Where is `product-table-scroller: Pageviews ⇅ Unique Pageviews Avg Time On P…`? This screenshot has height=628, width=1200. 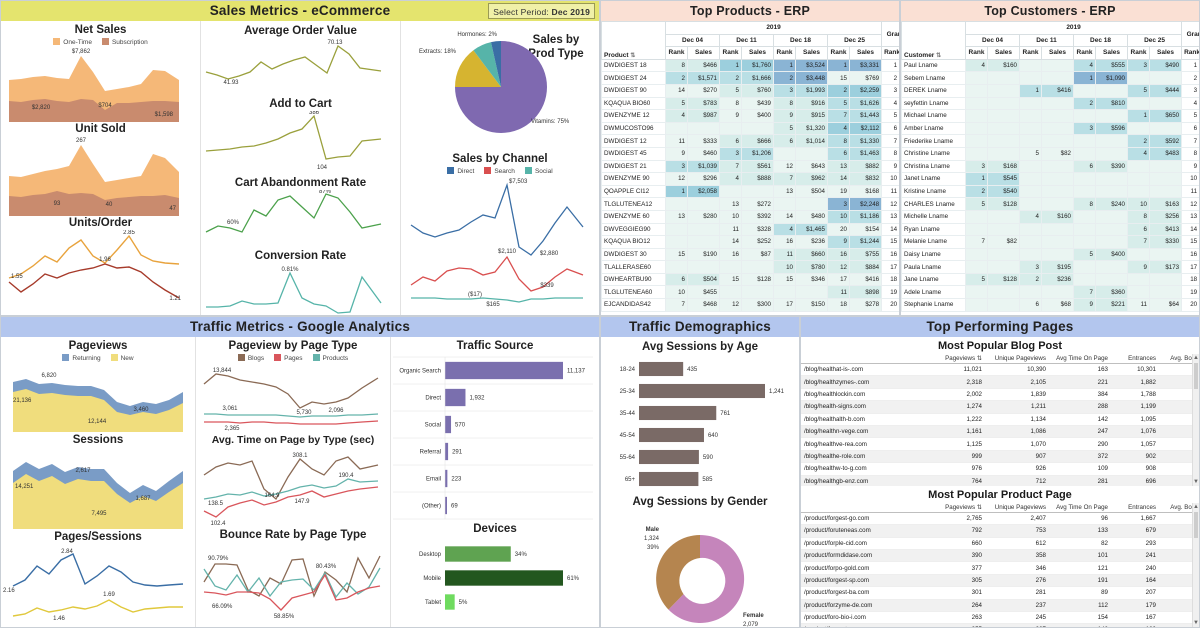 product-table-scroller: Pageviews ⇅ Unique Pageviews Avg Time On P… is located at coordinates (1000, 564).